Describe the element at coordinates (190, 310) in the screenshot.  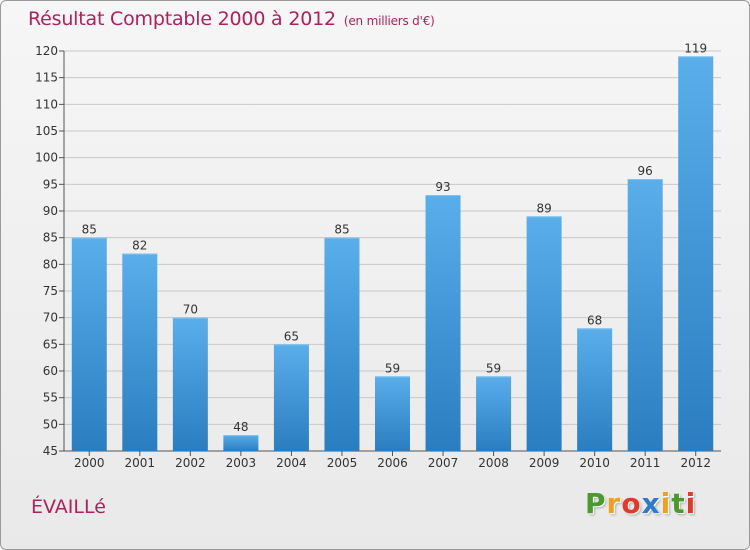
I see `bar-value-label: 70` at that location.